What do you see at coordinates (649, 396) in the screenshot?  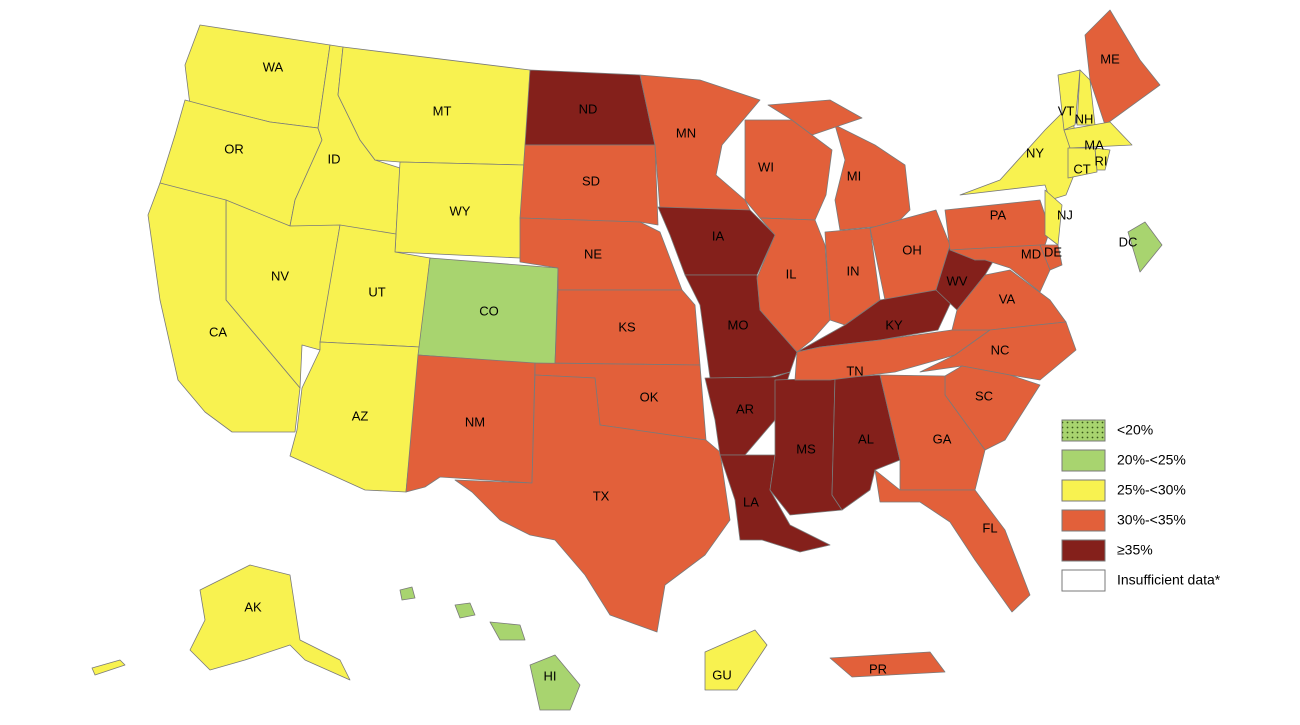 I see `state-label: OK` at bounding box center [649, 396].